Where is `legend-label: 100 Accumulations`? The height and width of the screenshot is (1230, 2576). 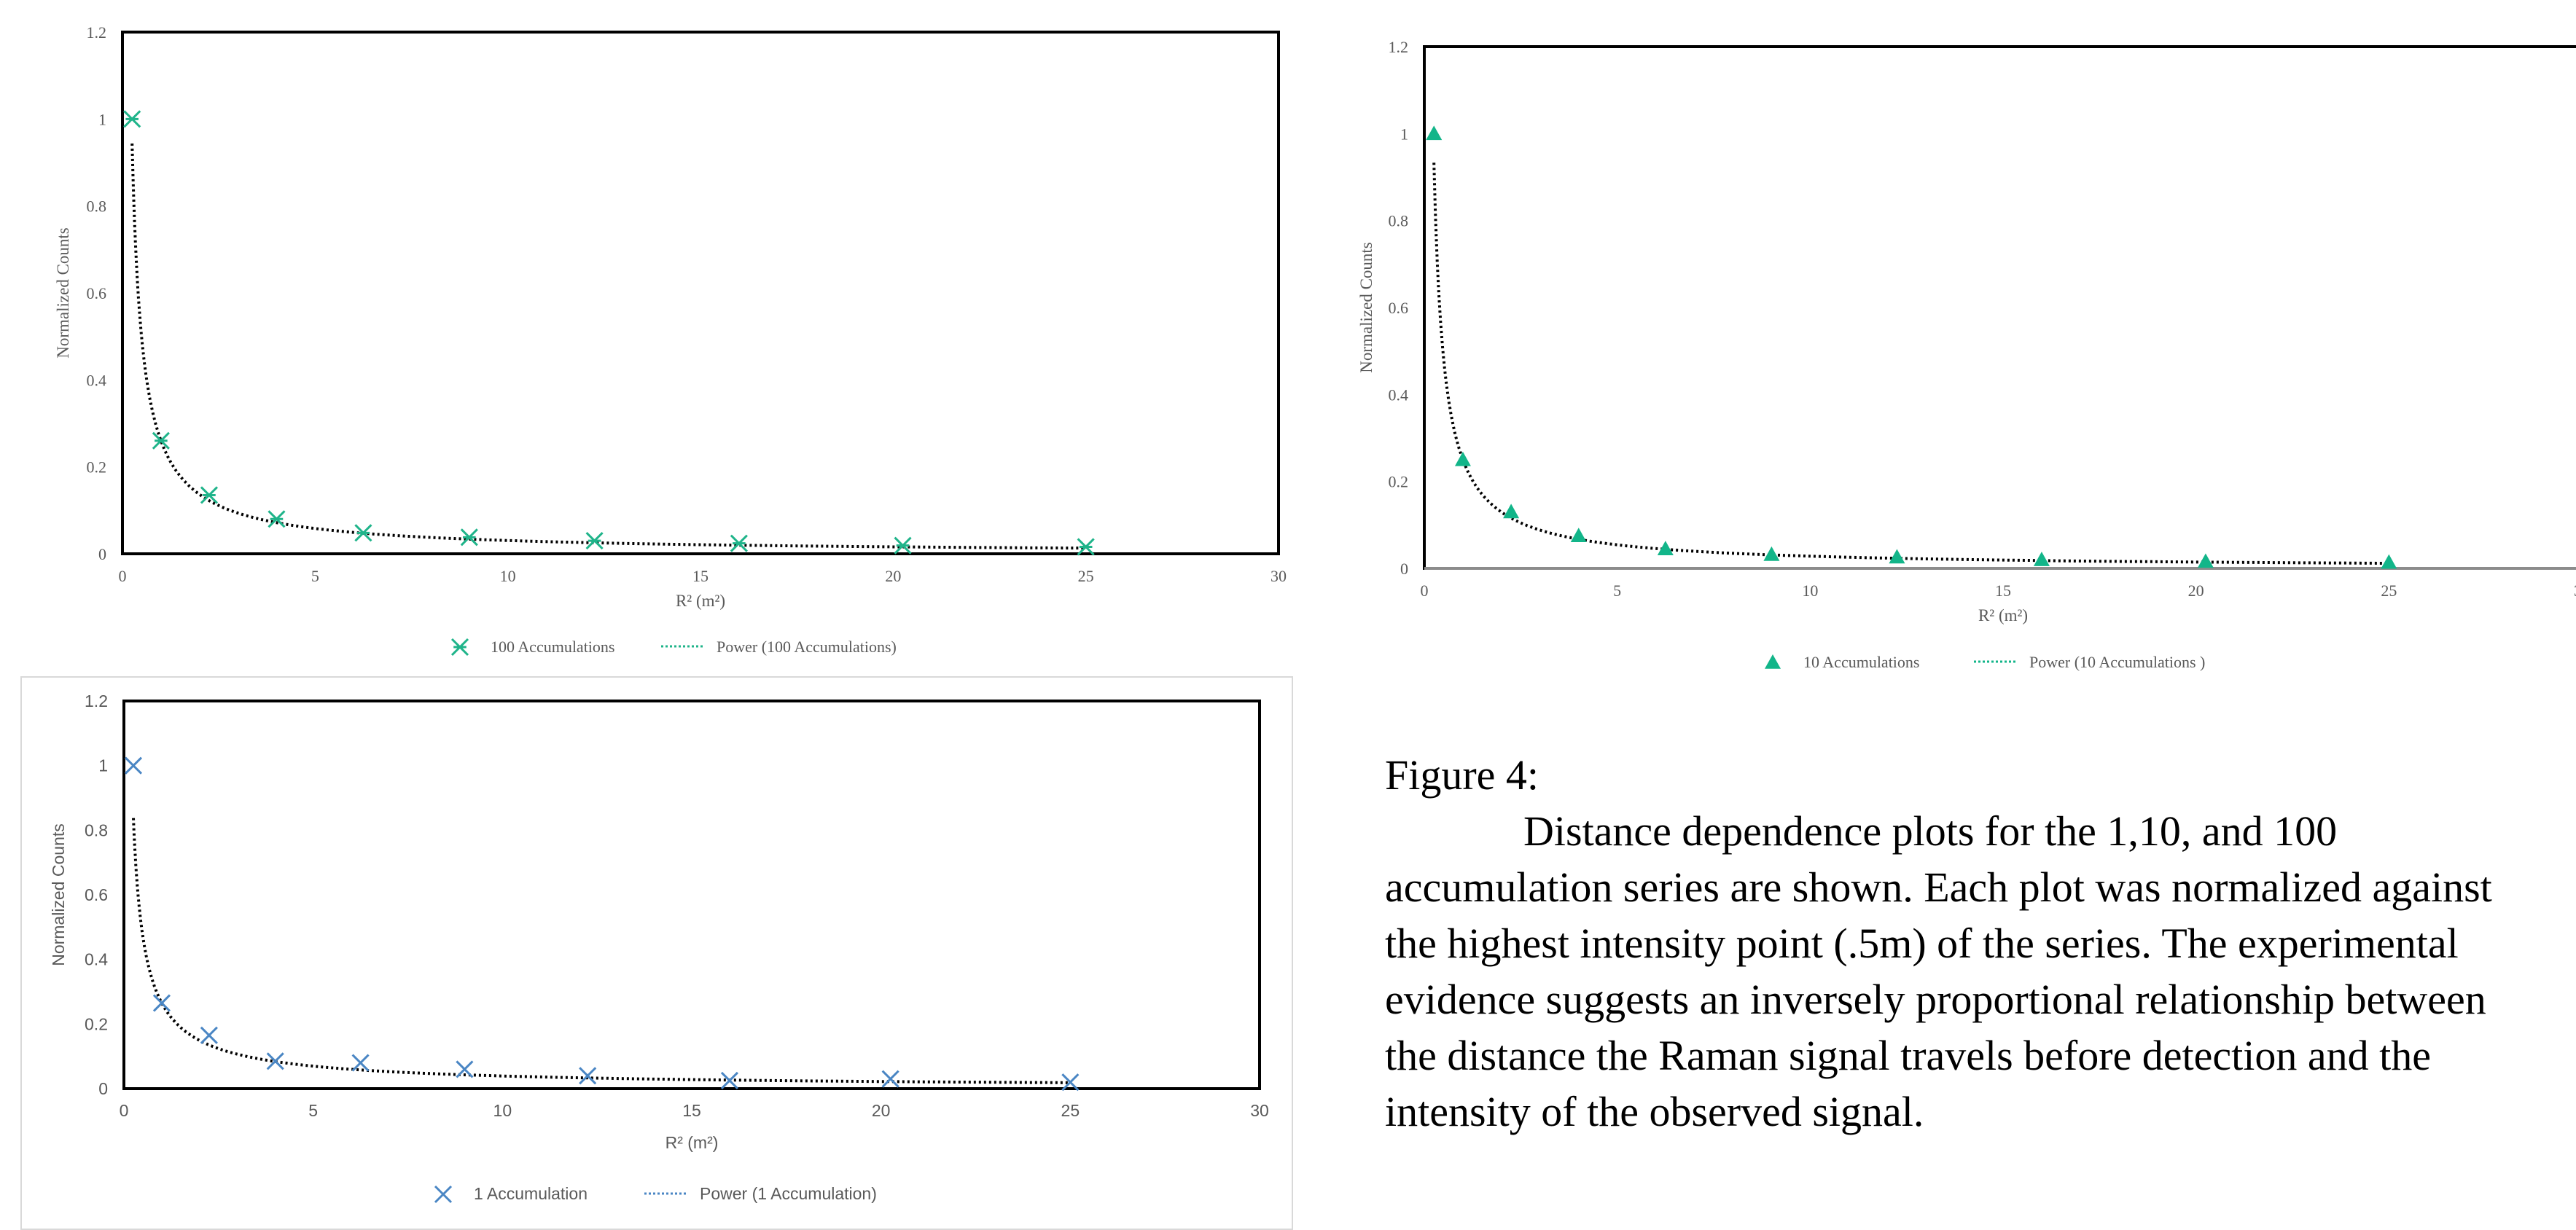
legend-label: 100 Accumulations is located at coordinates (552, 647).